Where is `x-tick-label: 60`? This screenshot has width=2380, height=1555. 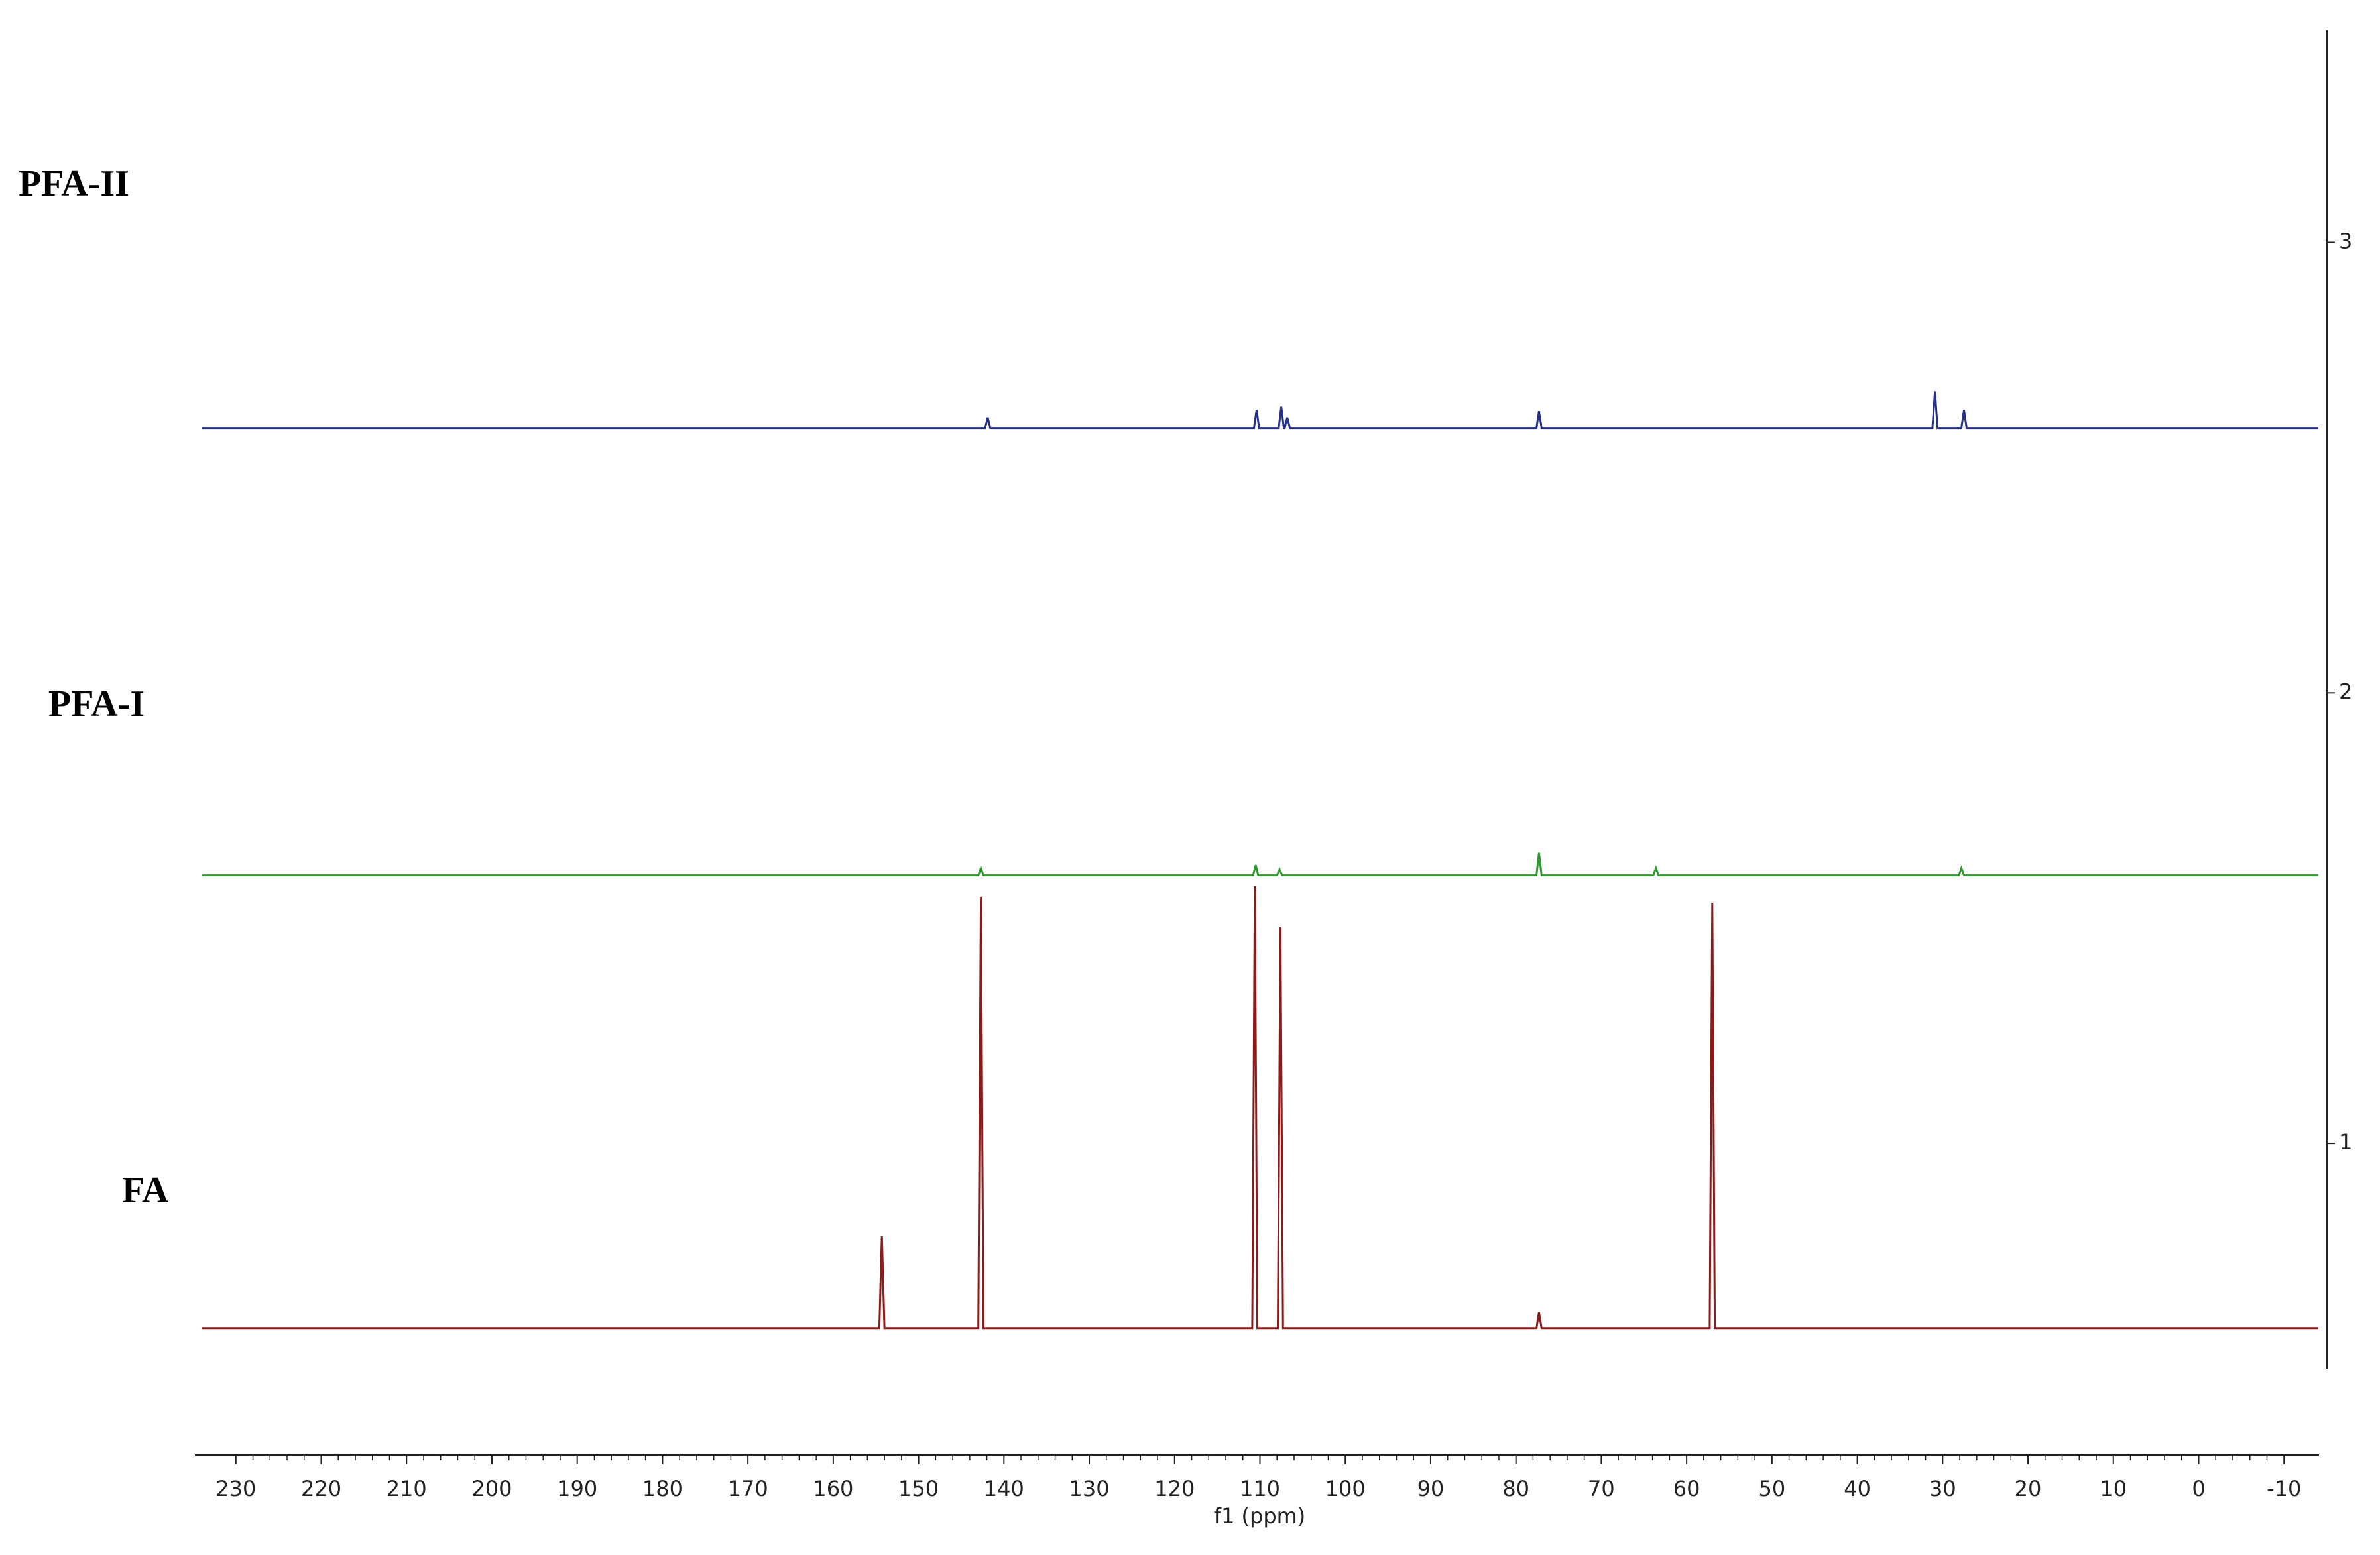
x-tick-label: 60 is located at coordinates (1686, 1488).